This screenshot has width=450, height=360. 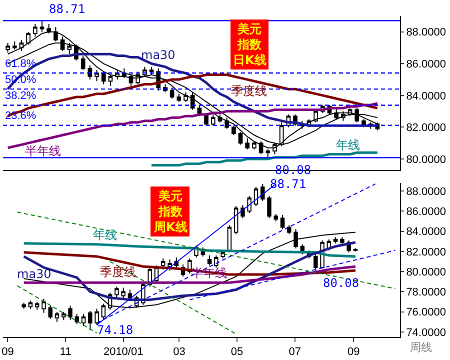 What do you see at coordinates (115, 330) in the screenshot?
I see `annotation: 74.18` at bounding box center [115, 330].